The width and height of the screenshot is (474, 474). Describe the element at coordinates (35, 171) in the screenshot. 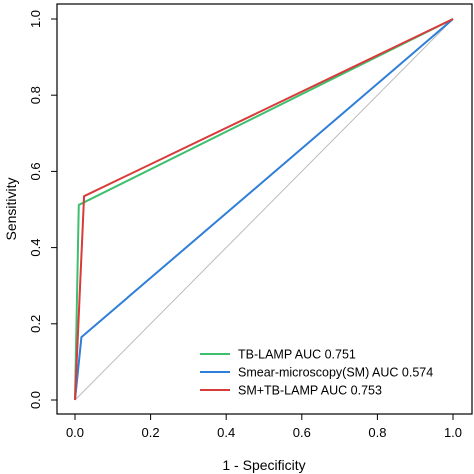

I see `y-tick-label: 0.6` at that location.